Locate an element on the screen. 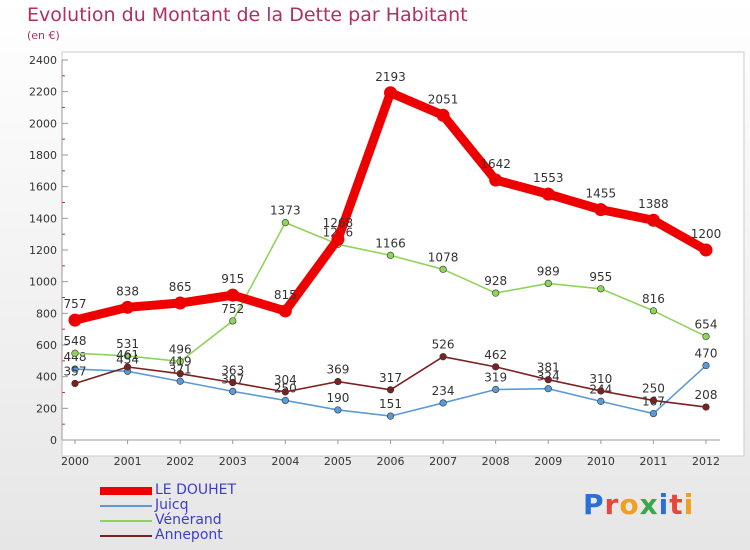 The image size is (750, 550). data-label: 928 is located at coordinates (495, 281).